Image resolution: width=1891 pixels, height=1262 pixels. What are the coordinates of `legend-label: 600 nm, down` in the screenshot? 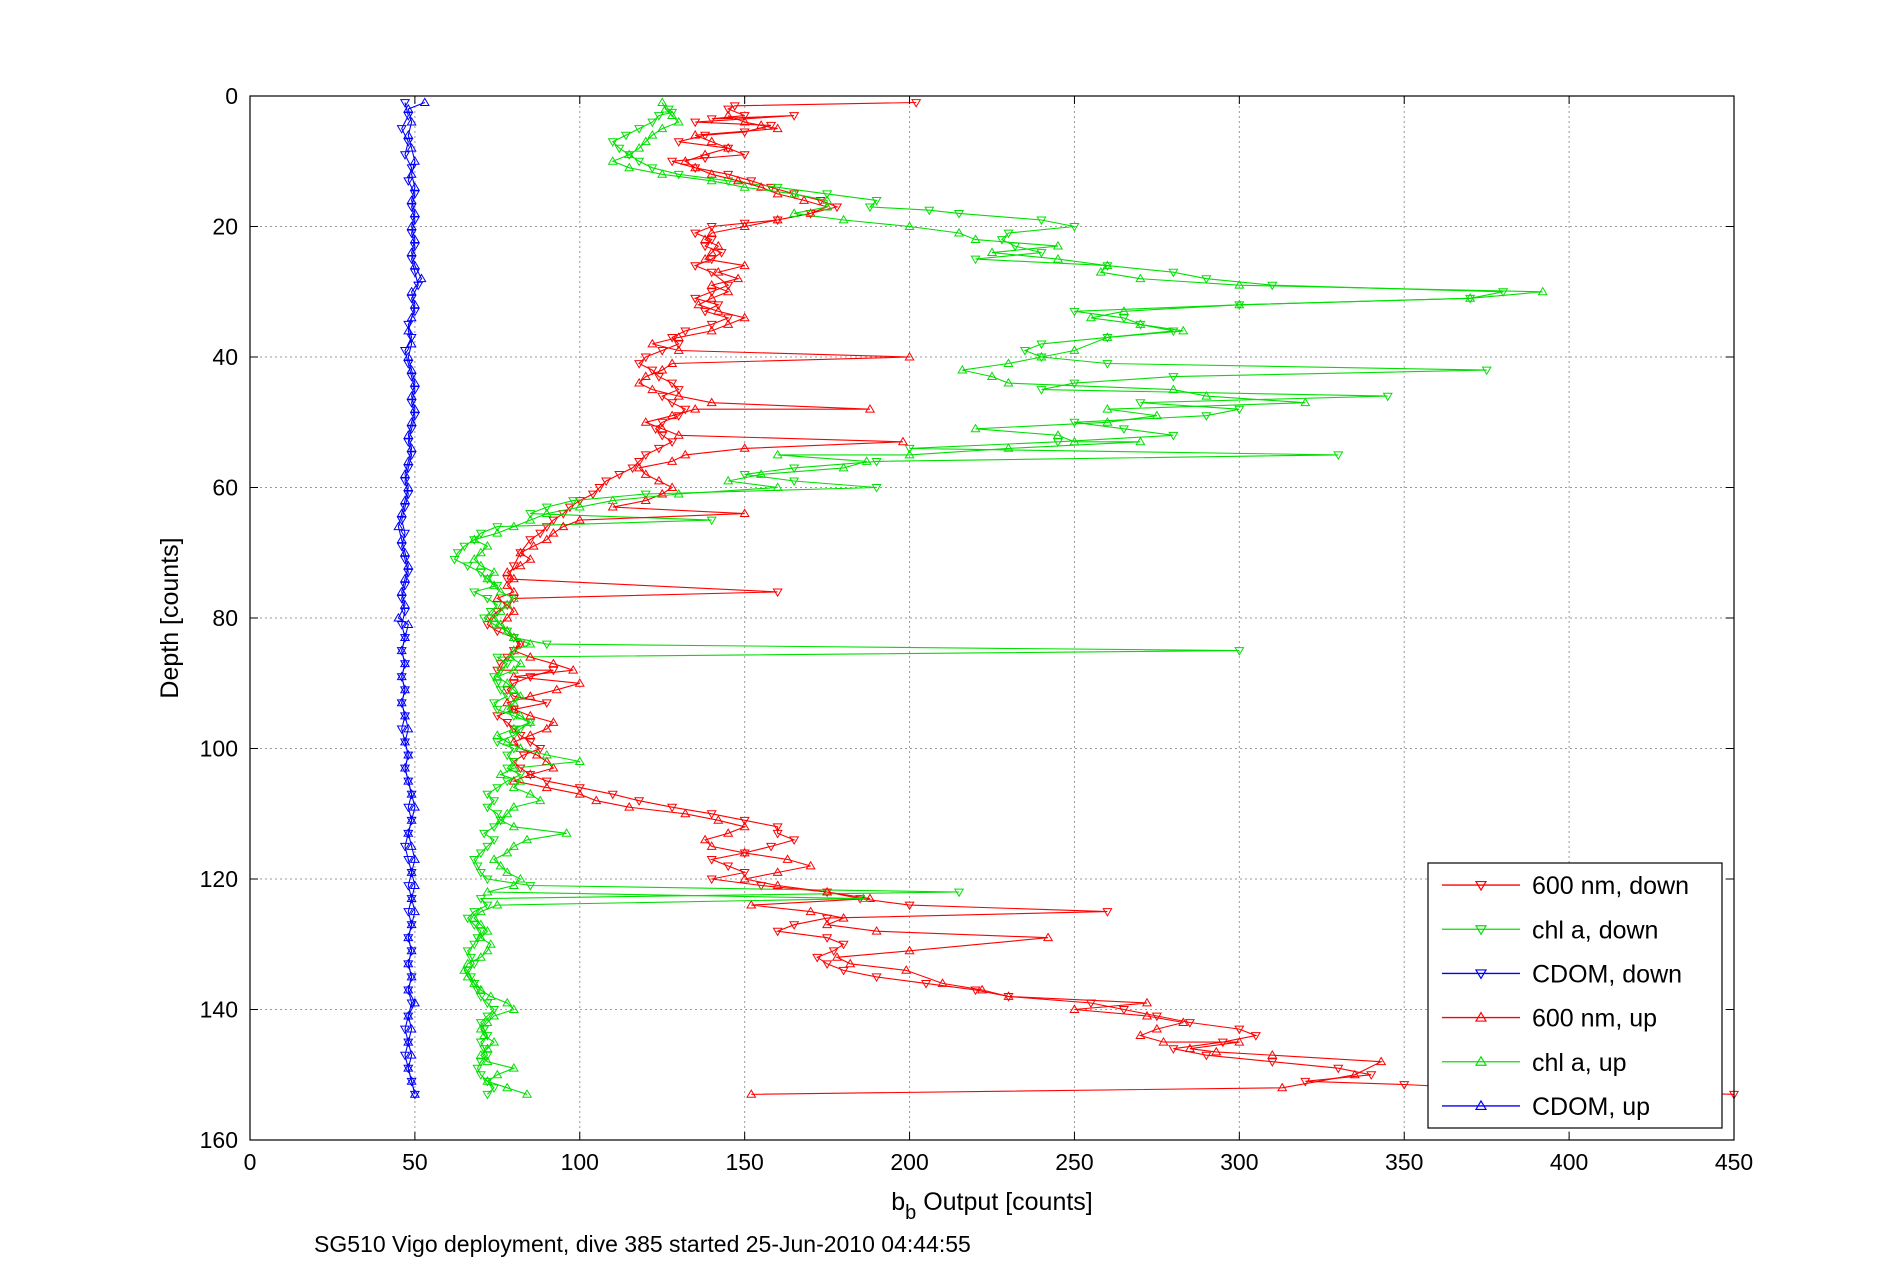 It's located at (1610, 886).